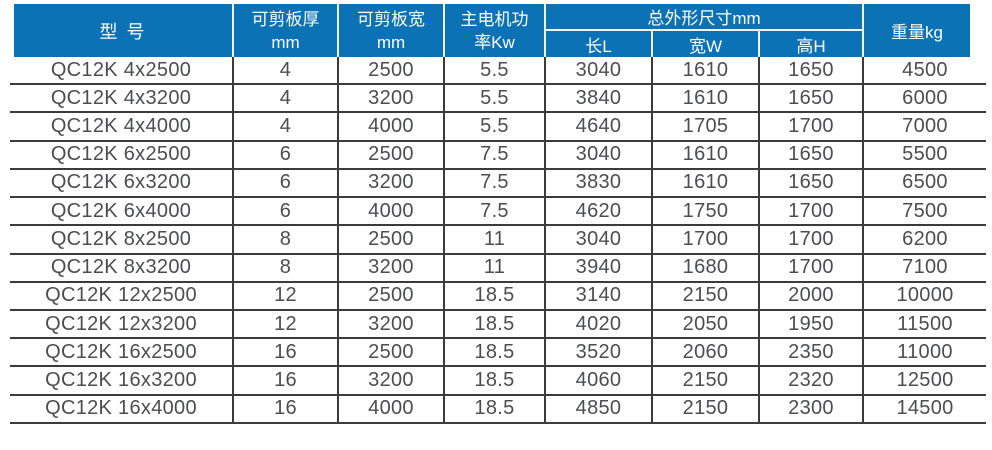 The width and height of the screenshot is (992, 450). Describe the element at coordinates (704, 44) in the screenshot. I see `header-overall-width: 宽W` at that location.